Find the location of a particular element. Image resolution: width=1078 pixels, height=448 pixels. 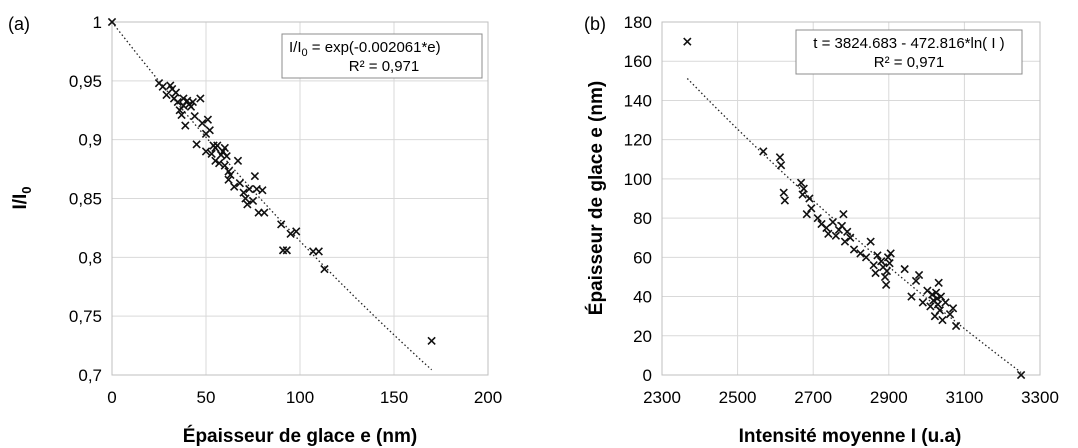

y-tick-labels-b: 0 20 40 60 80 100 120 140 160 180 is located at coordinates (638, 199).